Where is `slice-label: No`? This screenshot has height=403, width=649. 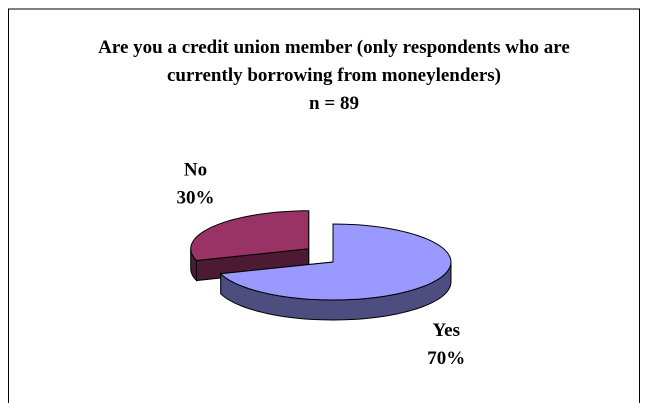 slice-label: No is located at coordinates (195, 170).